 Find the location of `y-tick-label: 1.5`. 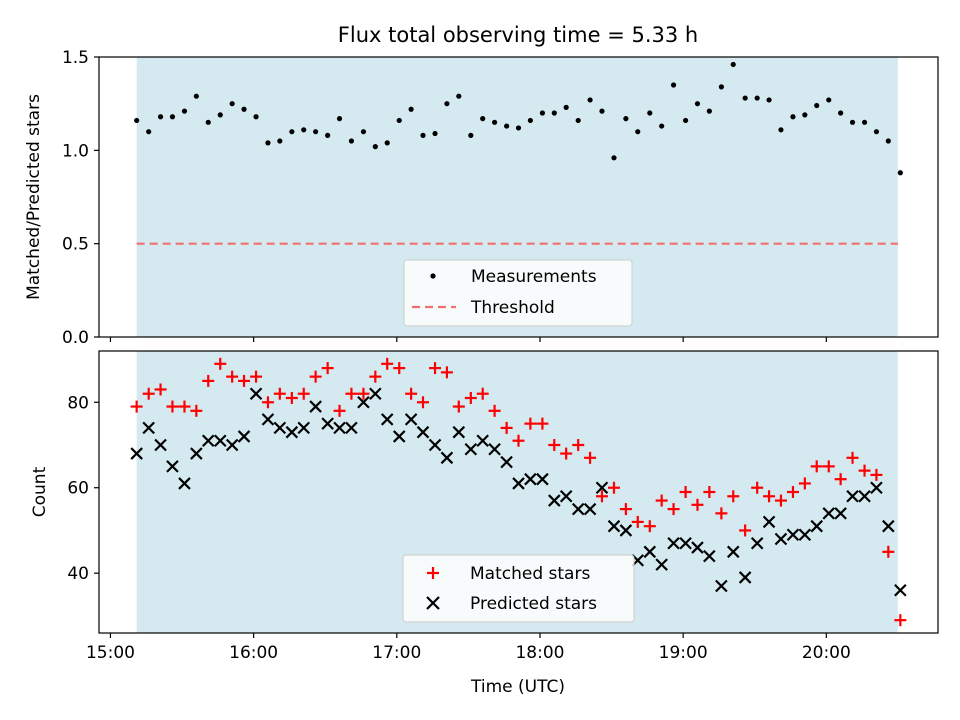

y-tick-label: 1.5 is located at coordinates (75, 58).